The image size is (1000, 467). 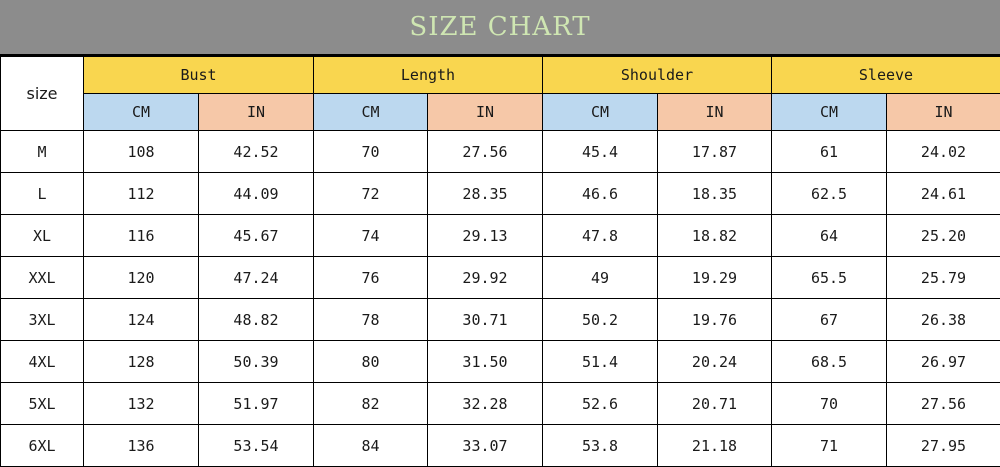 I want to click on length-cm-header: CM, so click(x=371, y=112).